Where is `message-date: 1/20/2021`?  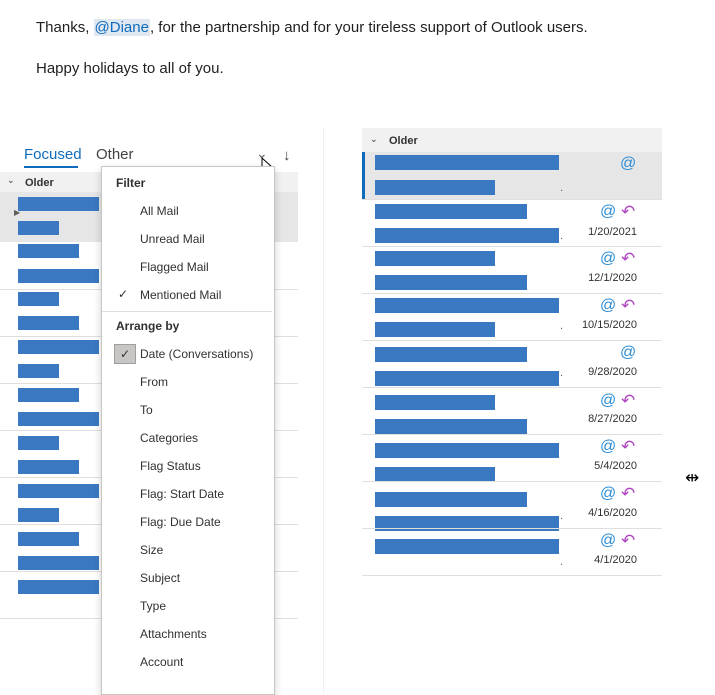
message-date: 1/20/2021 is located at coordinates (612, 232).